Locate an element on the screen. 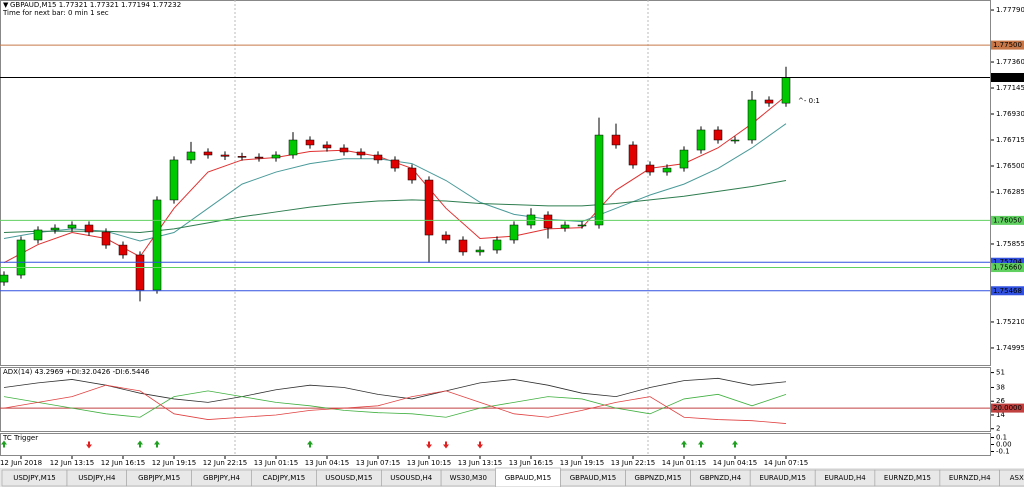 The height and width of the screenshot is (487, 1024). tab-label: USOUSD,H4 is located at coordinates (411, 478).